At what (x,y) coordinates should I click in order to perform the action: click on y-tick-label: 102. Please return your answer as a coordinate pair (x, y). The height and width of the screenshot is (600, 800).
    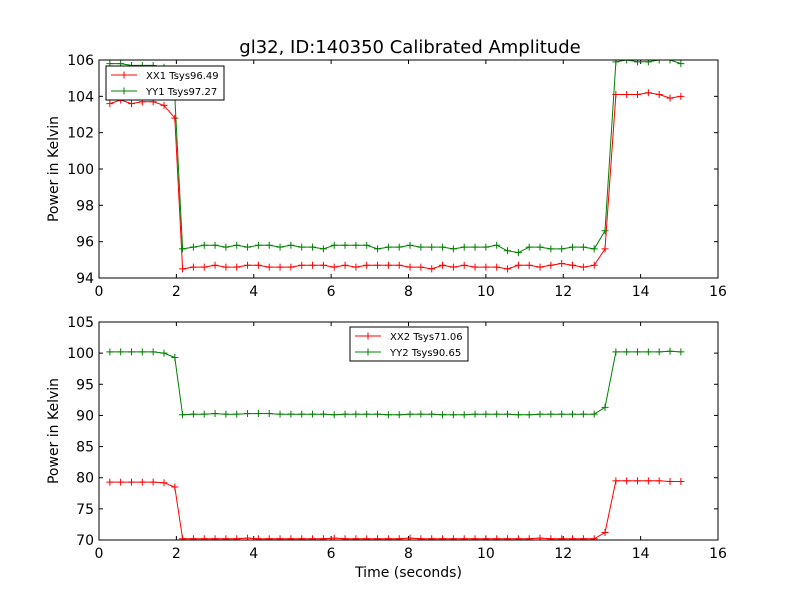
    Looking at the image, I should click on (80, 134).